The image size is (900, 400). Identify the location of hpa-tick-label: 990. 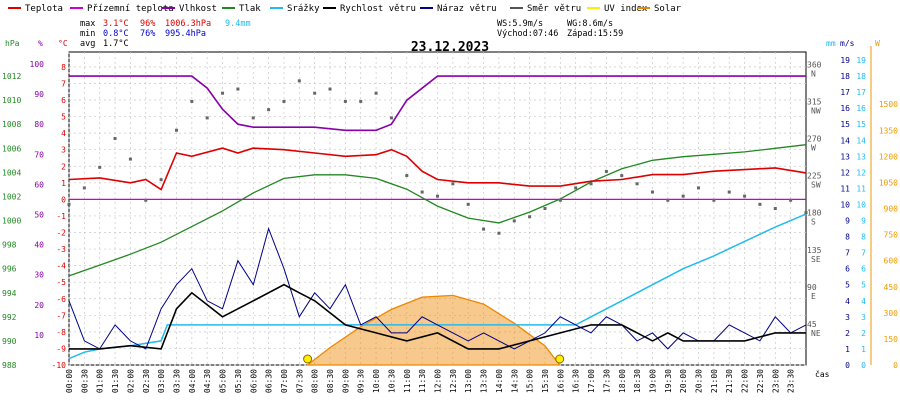
(9, 341).